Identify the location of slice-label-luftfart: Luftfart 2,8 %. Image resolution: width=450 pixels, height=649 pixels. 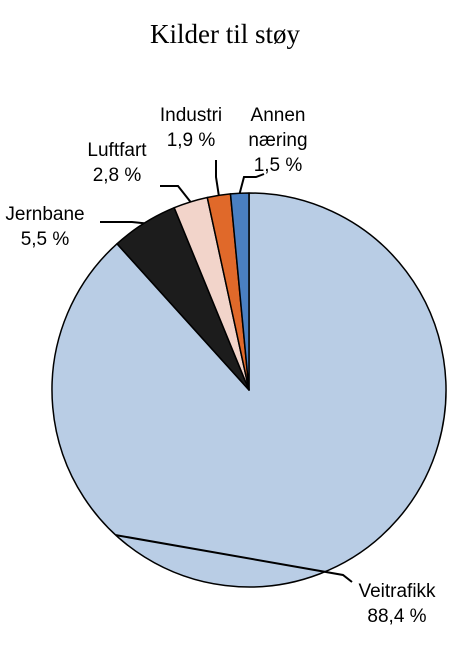
(117, 163).